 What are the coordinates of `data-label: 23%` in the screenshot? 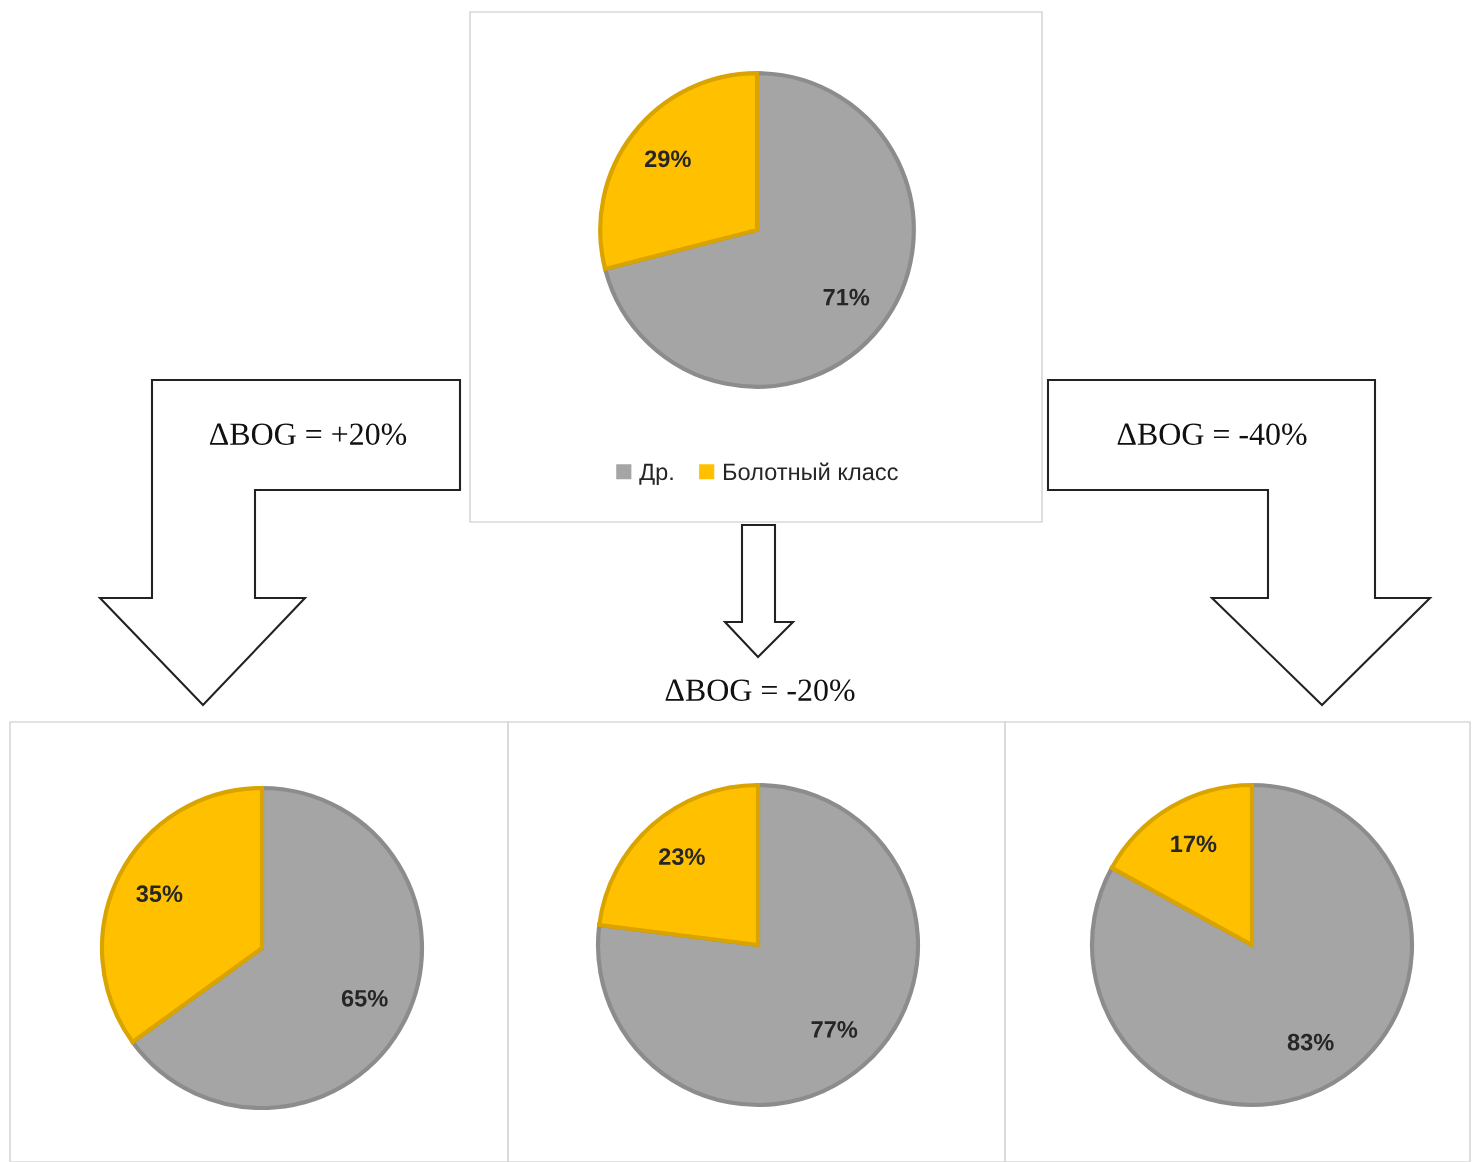 It's located at (682, 856).